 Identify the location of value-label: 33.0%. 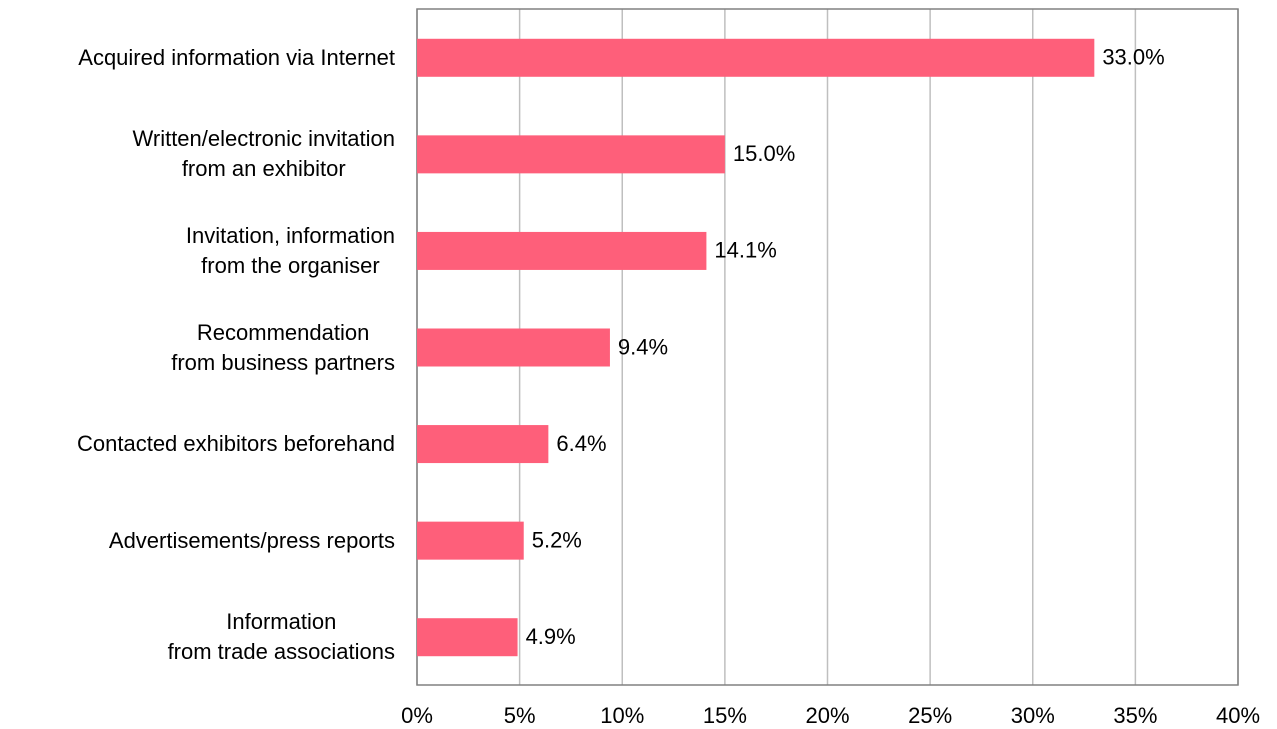
(1133, 57).